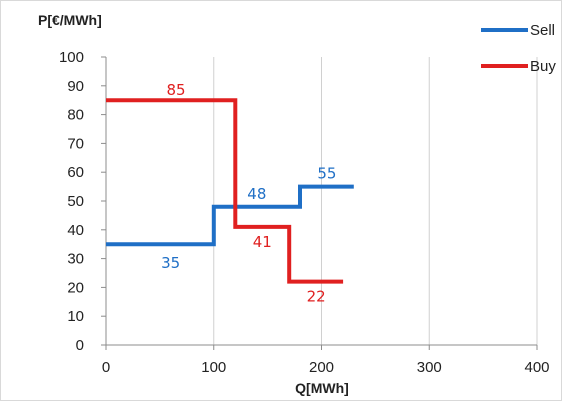 This screenshot has height=401, width=562. What do you see at coordinates (75, 287) in the screenshot?
I see `y-tick-label-20: 20` at bounding box center [75, 287].